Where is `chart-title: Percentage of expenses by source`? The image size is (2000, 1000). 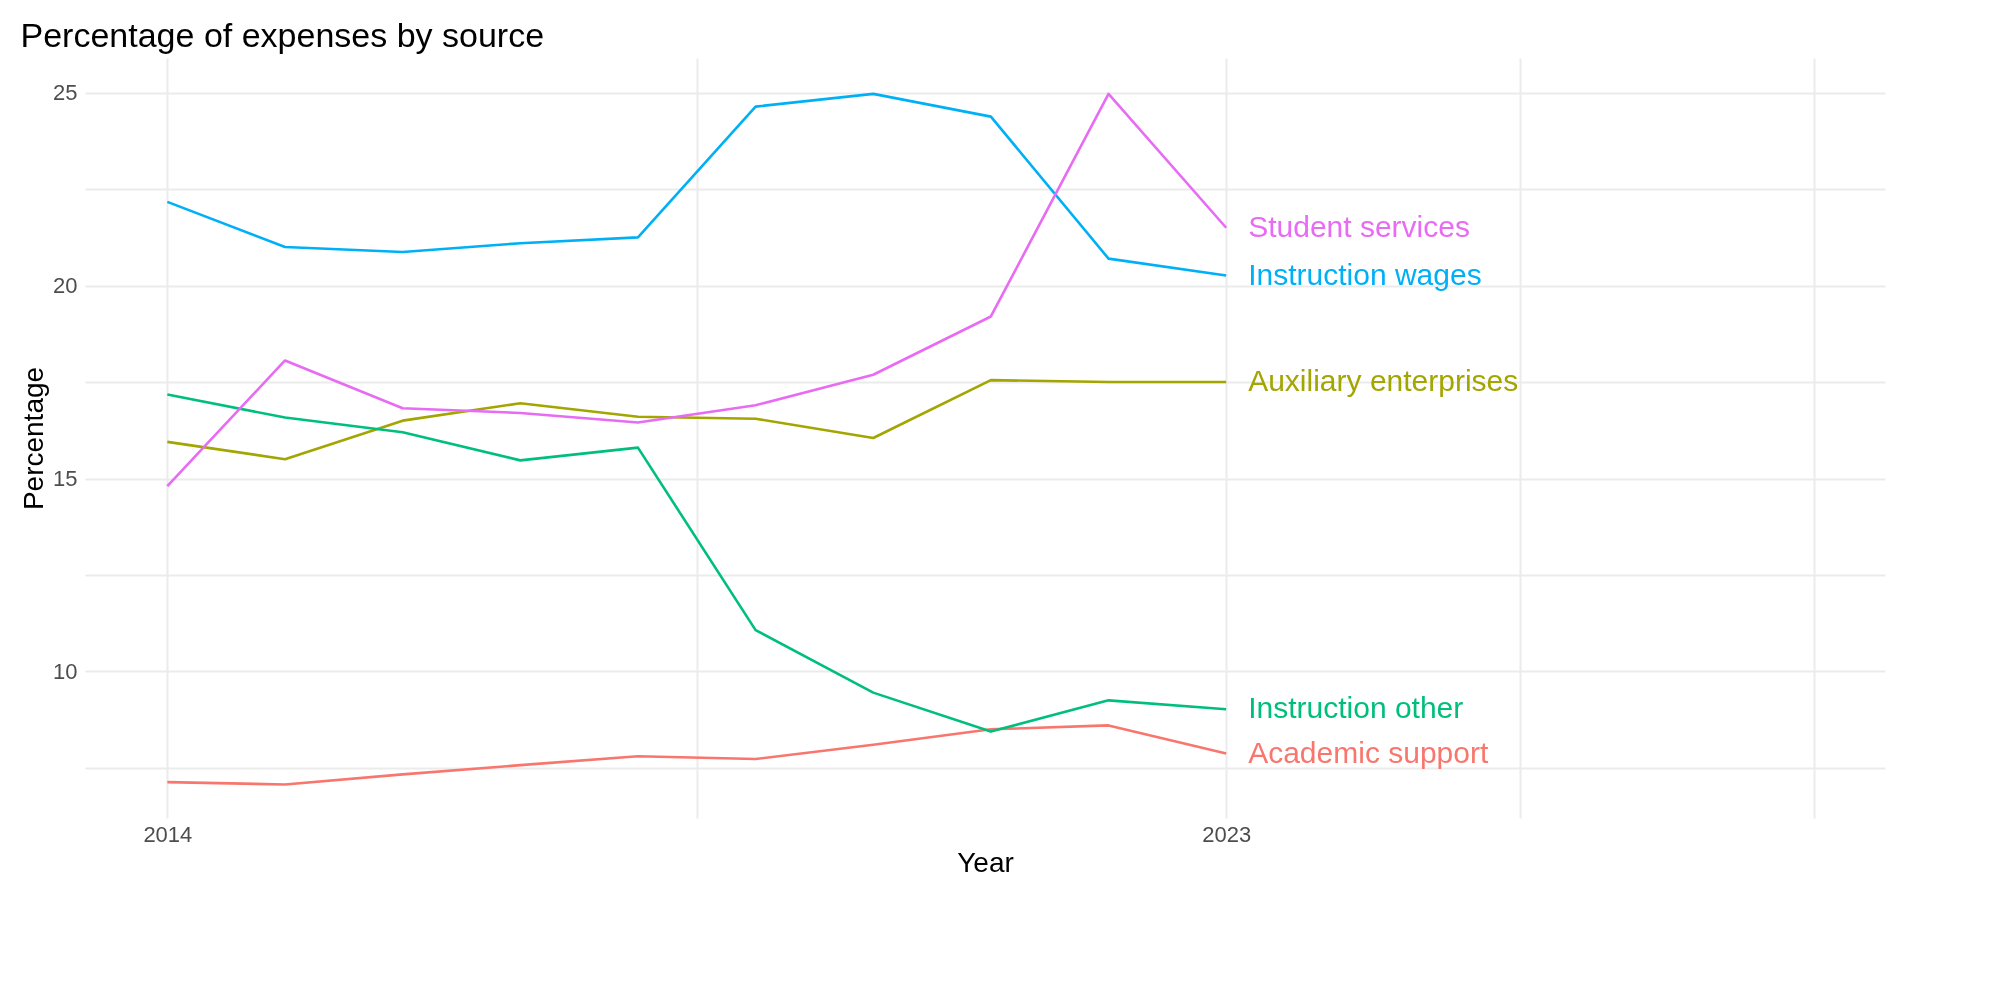
chart-title: Percentage of expenses by source is located at coordinates (282, 35).